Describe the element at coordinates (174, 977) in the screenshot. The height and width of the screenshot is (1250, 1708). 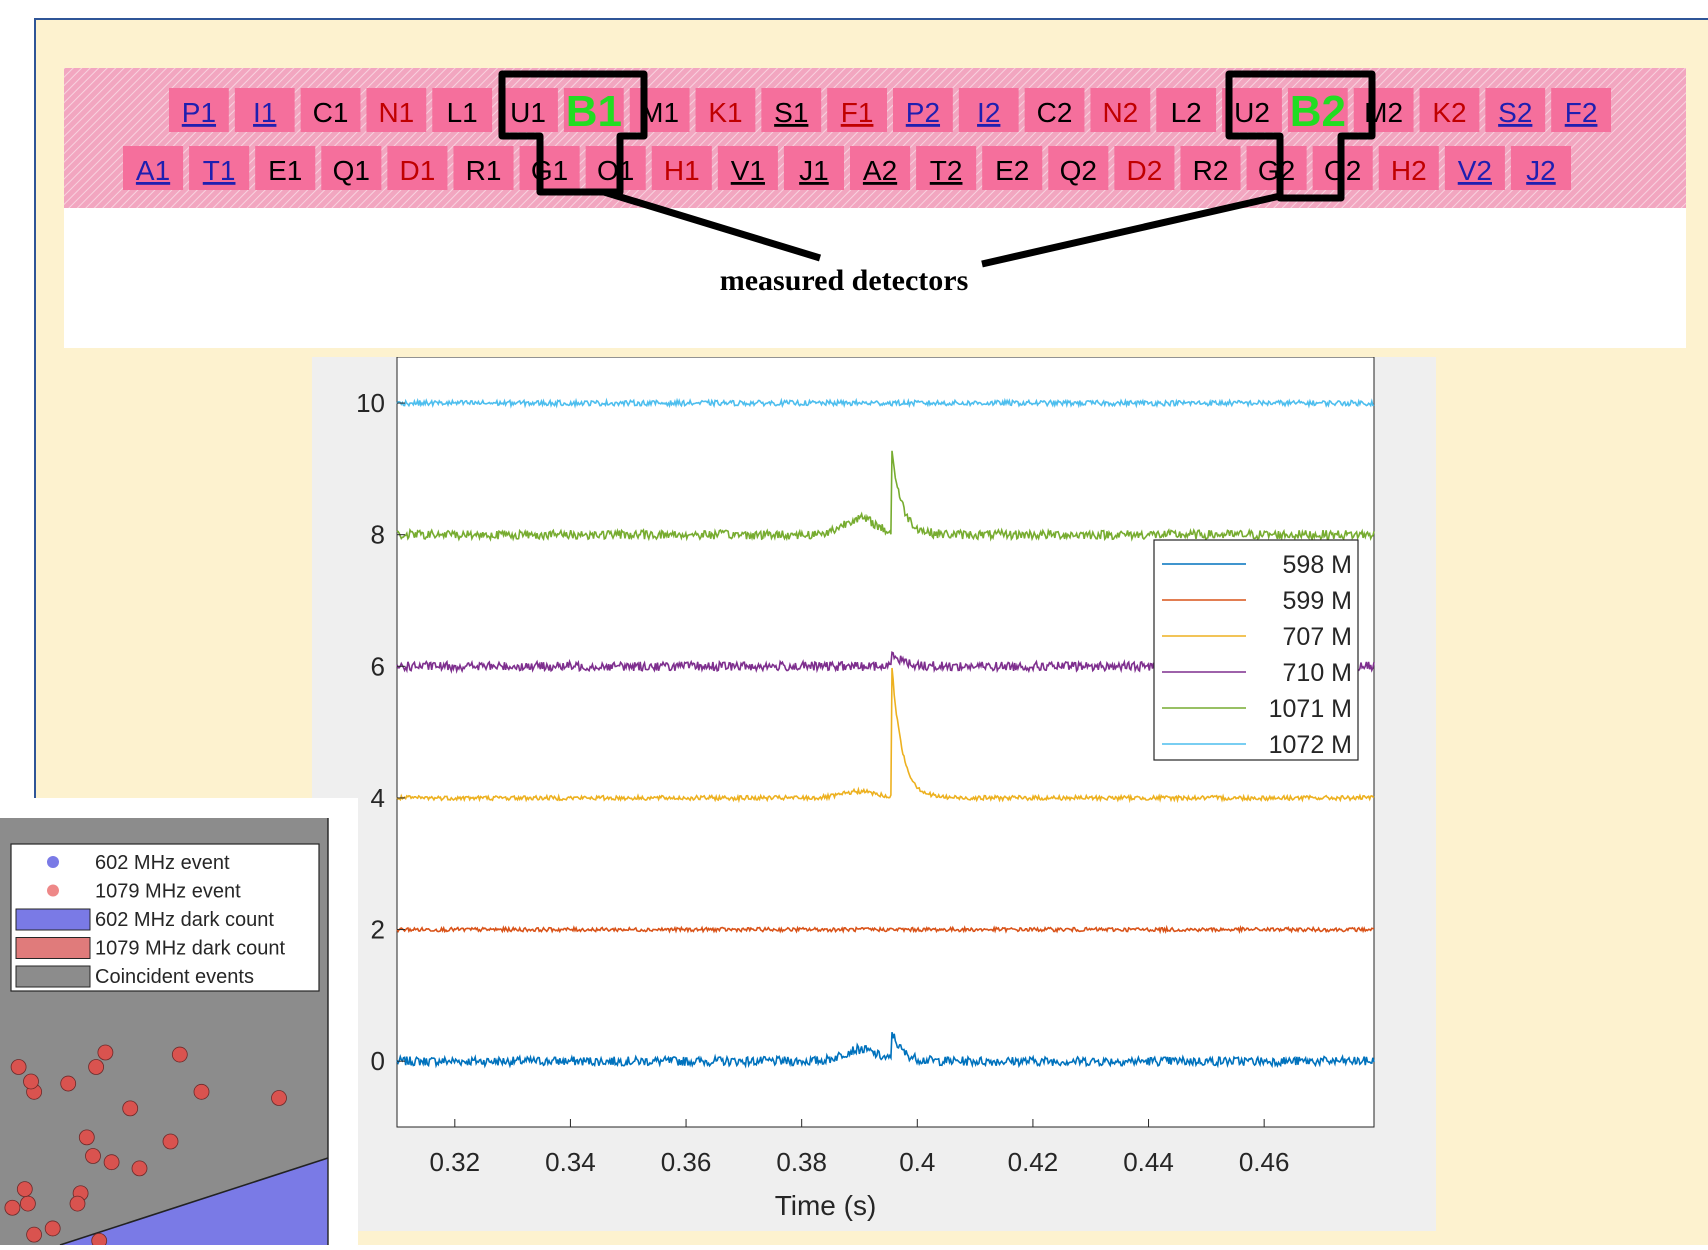
I see `inset-legend-label: Coincident events` at that location.